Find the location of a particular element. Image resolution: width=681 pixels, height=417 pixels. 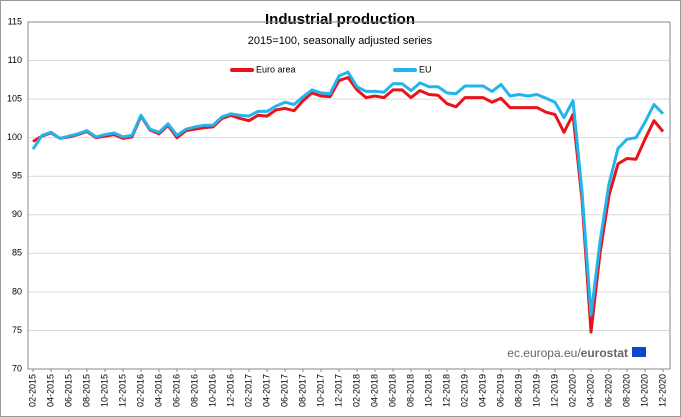

y-tick-label: 105 is located at coordinates (14, 98).